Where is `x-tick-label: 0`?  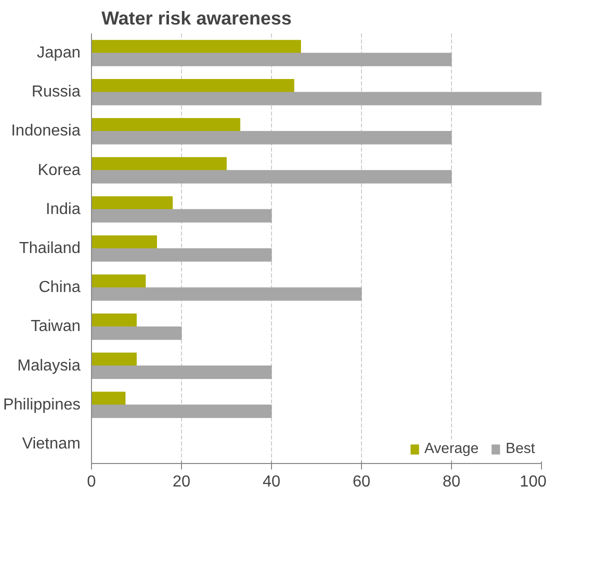
x-tick-label: 0 is located at coordinates (91, 482).